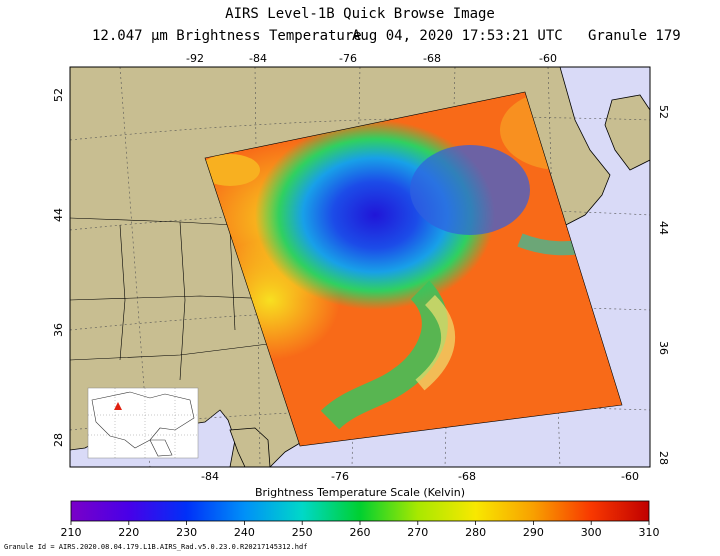  What do you see at coordinates (58, 95) in the screenshot?
I see `lat-tick-left: 52` at bounding box center [58, 95].